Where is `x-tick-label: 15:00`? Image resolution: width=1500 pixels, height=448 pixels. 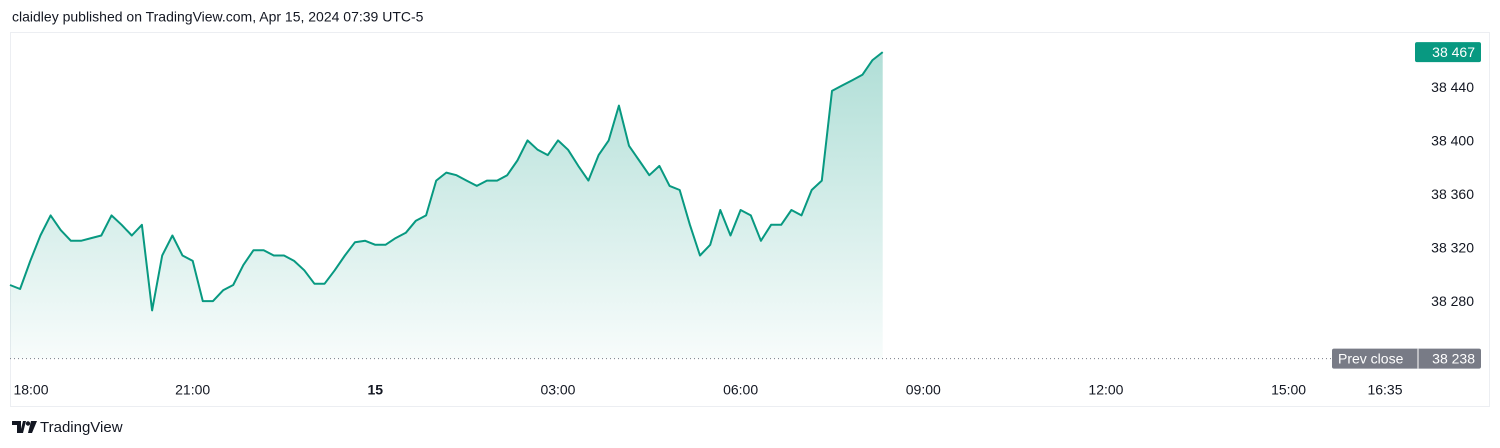
x-tick-label: 15:00 is located at coordinates (1288, 390).